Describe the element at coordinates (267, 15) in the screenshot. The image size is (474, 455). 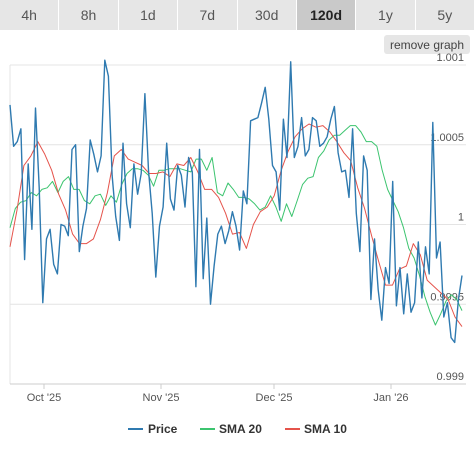
I see `range-tab-30d: 30d` at that location.